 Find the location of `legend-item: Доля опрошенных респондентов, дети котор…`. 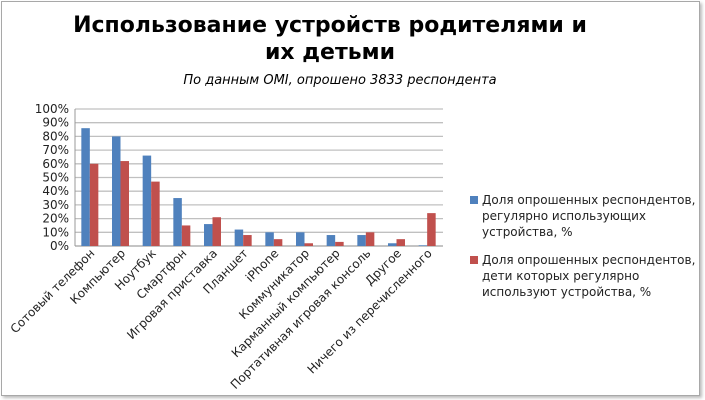

legend-item: Доля опрошенных респондентов, дети котор… is located at coordinates (585, 276).